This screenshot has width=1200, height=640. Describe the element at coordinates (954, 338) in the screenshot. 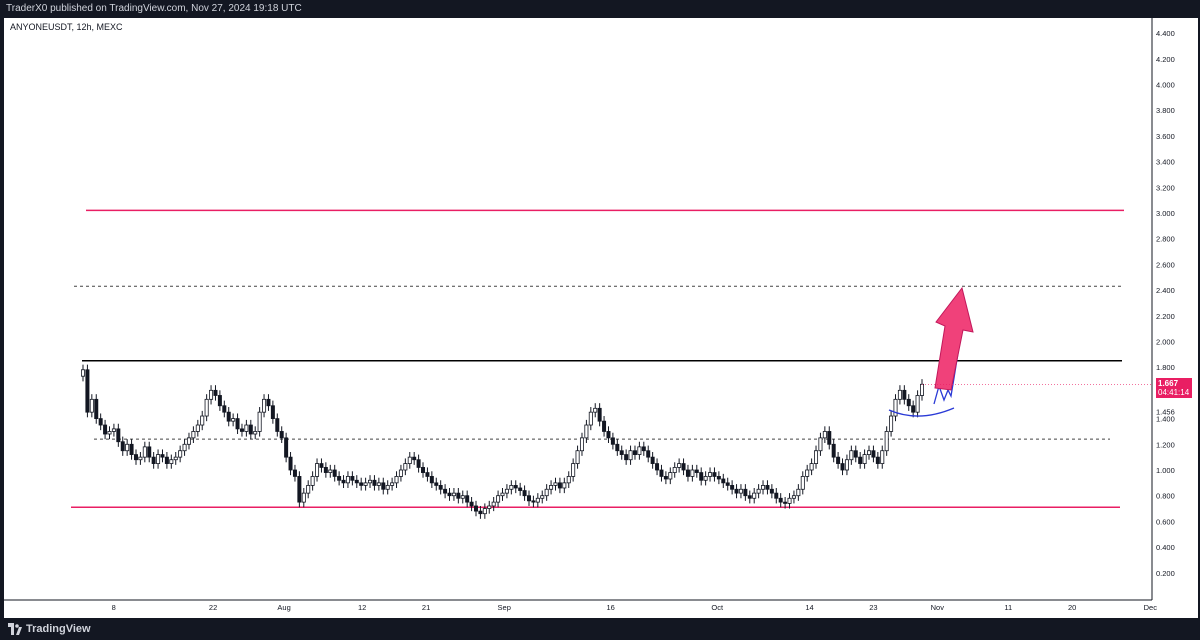

I see `target-arrow-icon` at that location.